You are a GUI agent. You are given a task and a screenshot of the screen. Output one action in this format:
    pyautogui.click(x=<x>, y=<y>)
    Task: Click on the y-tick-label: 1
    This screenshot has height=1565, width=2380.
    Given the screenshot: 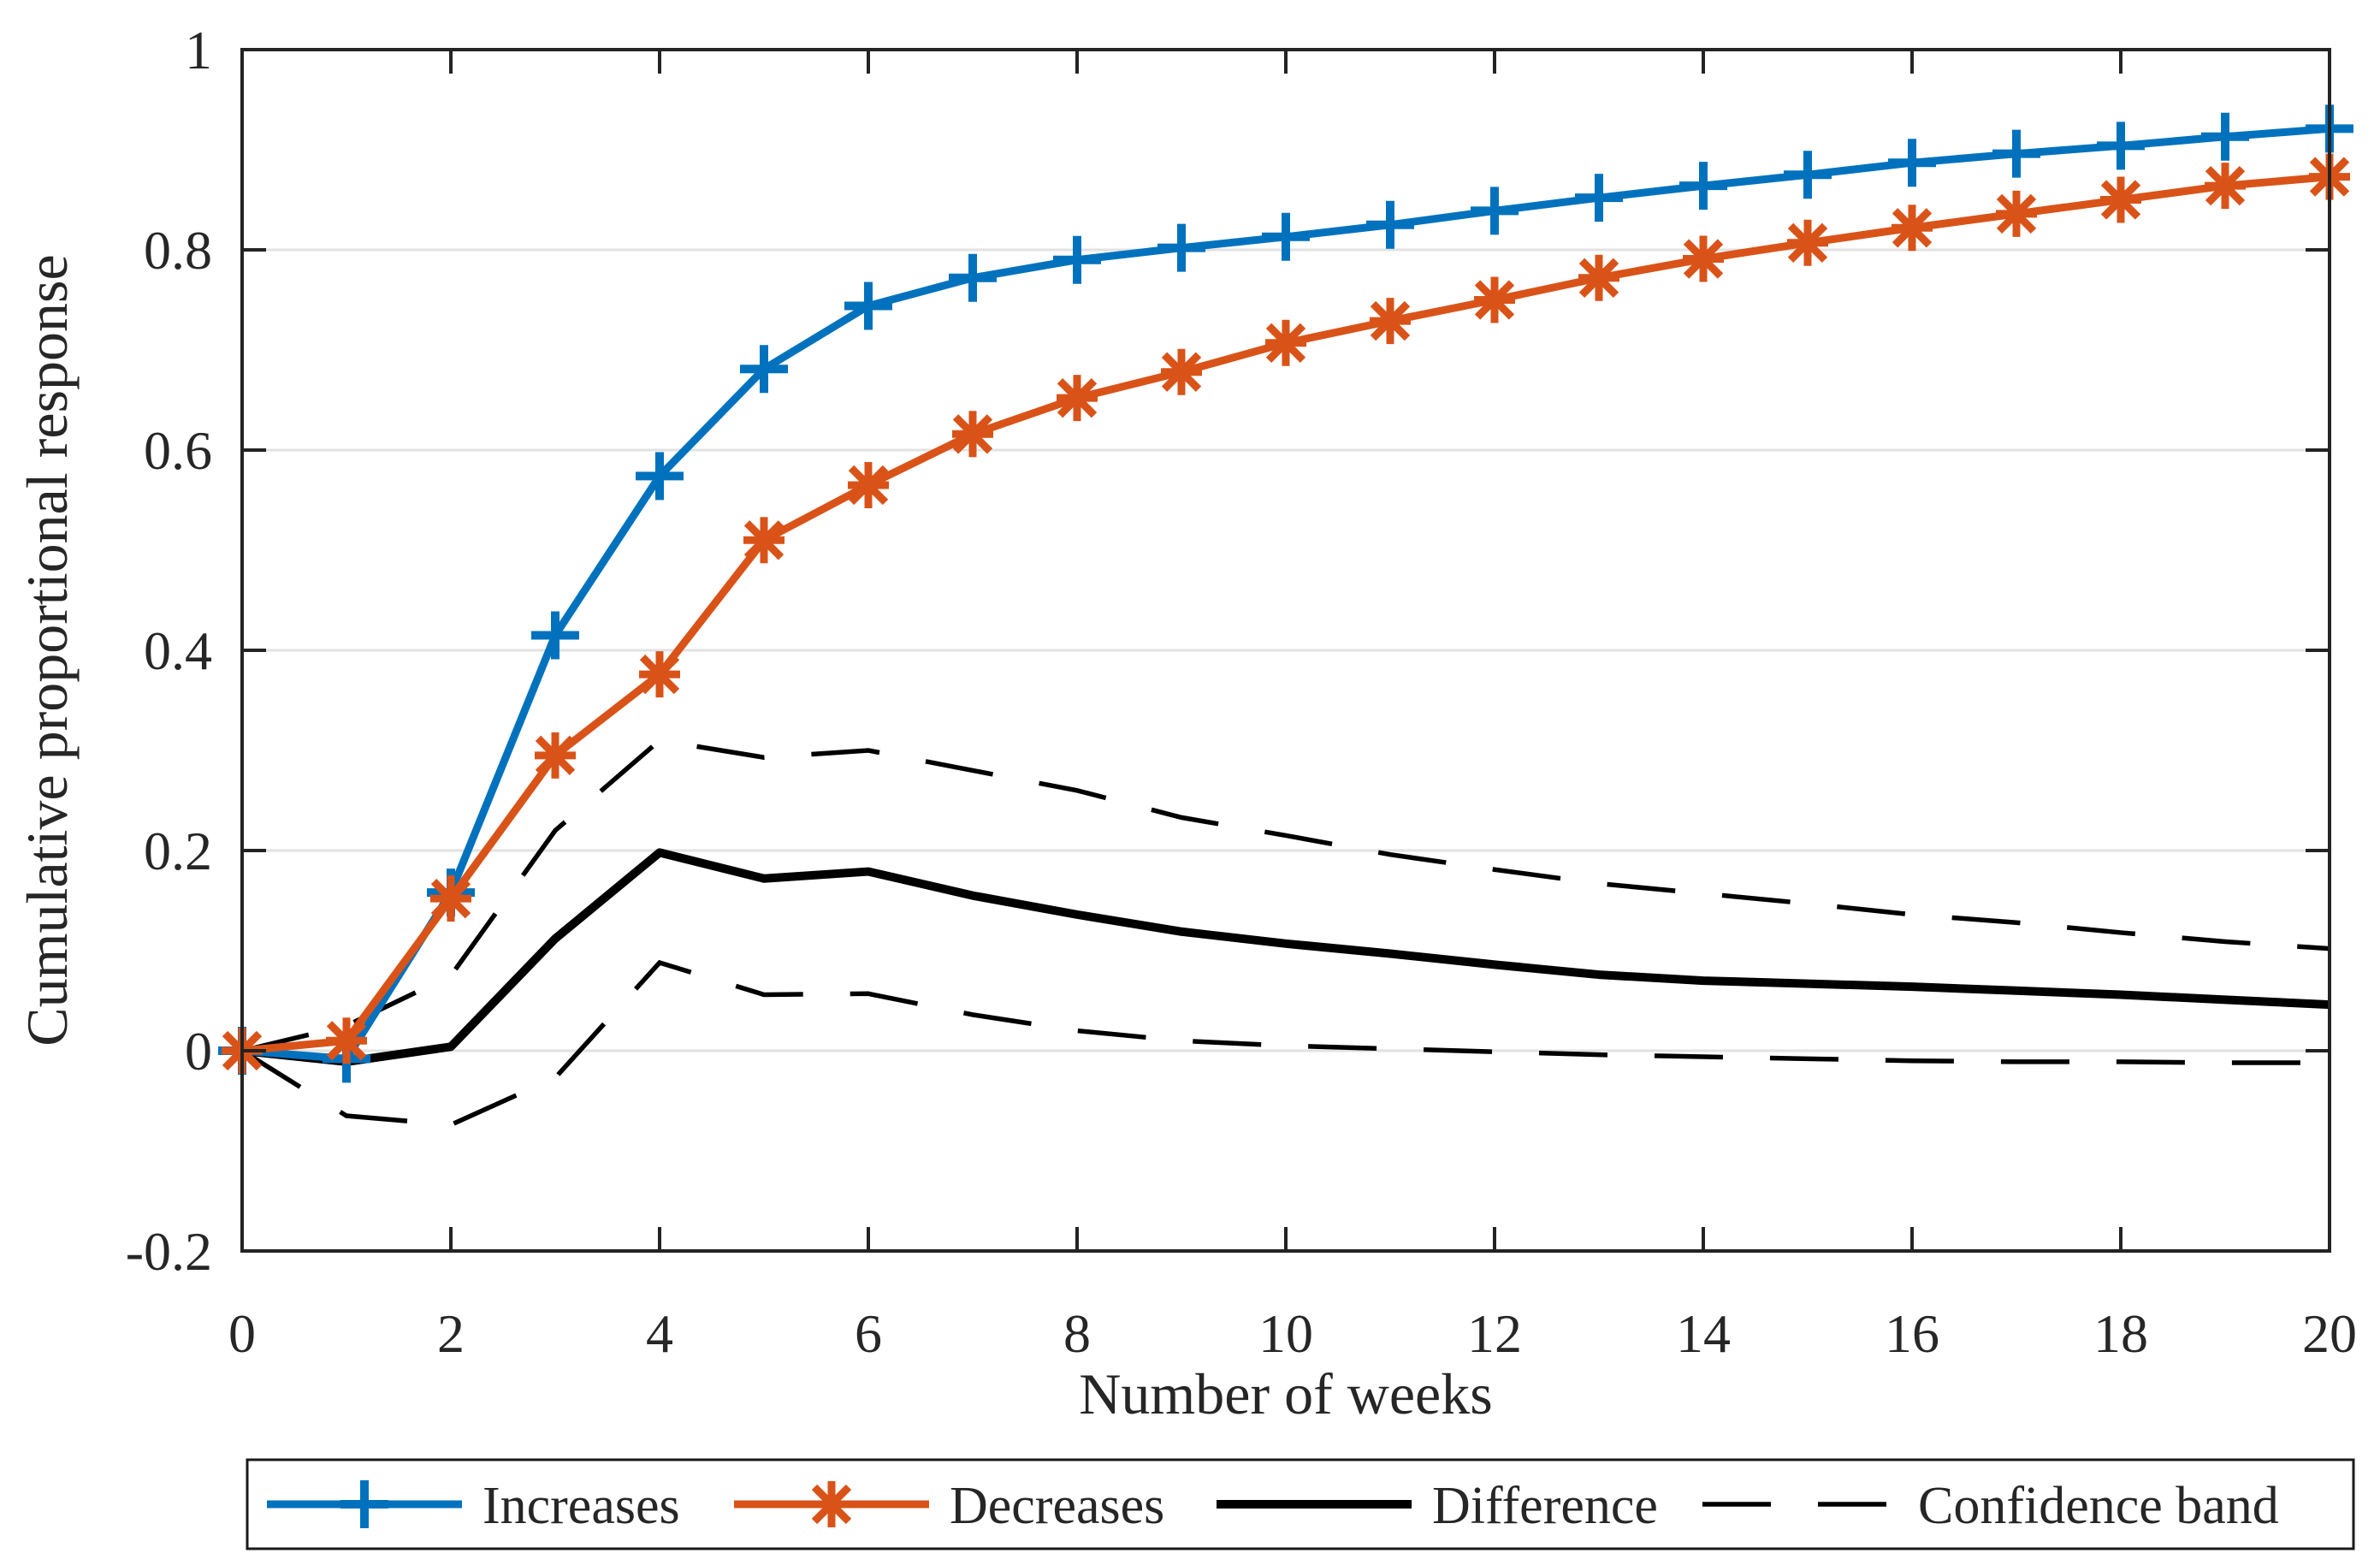 What is the action you would take?
    pyautogui.click(x=198, y=50)
    